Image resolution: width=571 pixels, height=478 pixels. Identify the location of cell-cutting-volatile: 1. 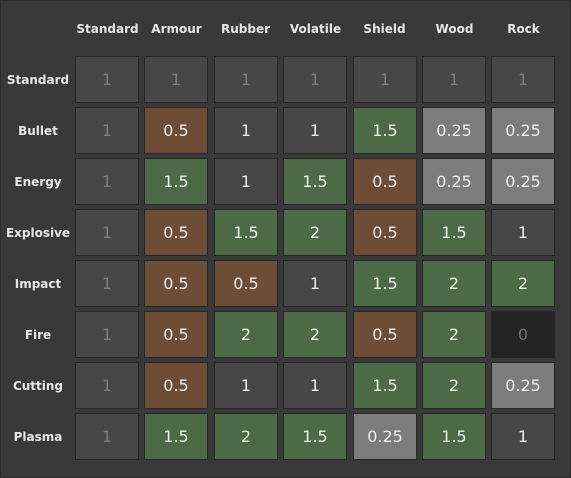
(315, 385).